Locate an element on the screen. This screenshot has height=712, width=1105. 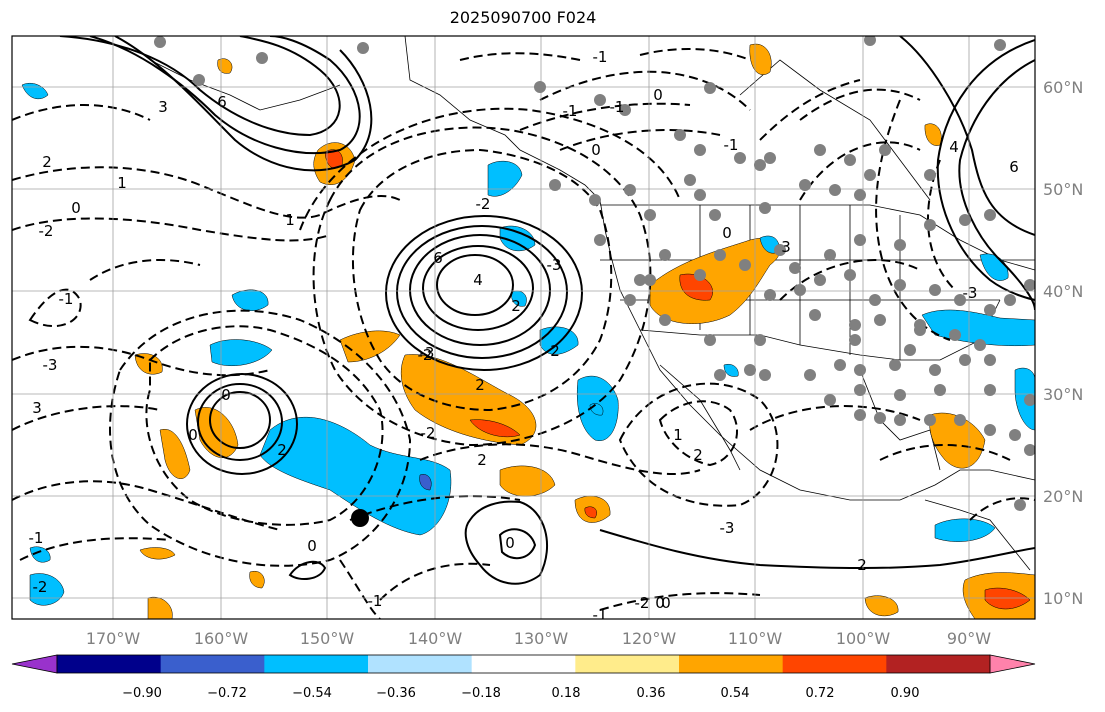
lon-label: 100°W is located at coordinates (863, 638).